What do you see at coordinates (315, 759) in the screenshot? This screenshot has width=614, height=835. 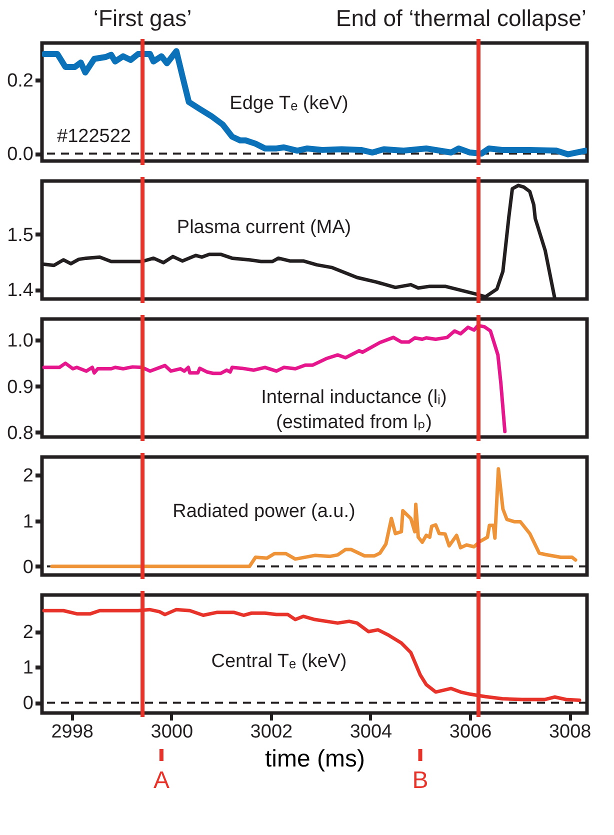 I see `x-axis-title: time (ms)` at bounding box center [315, 759].